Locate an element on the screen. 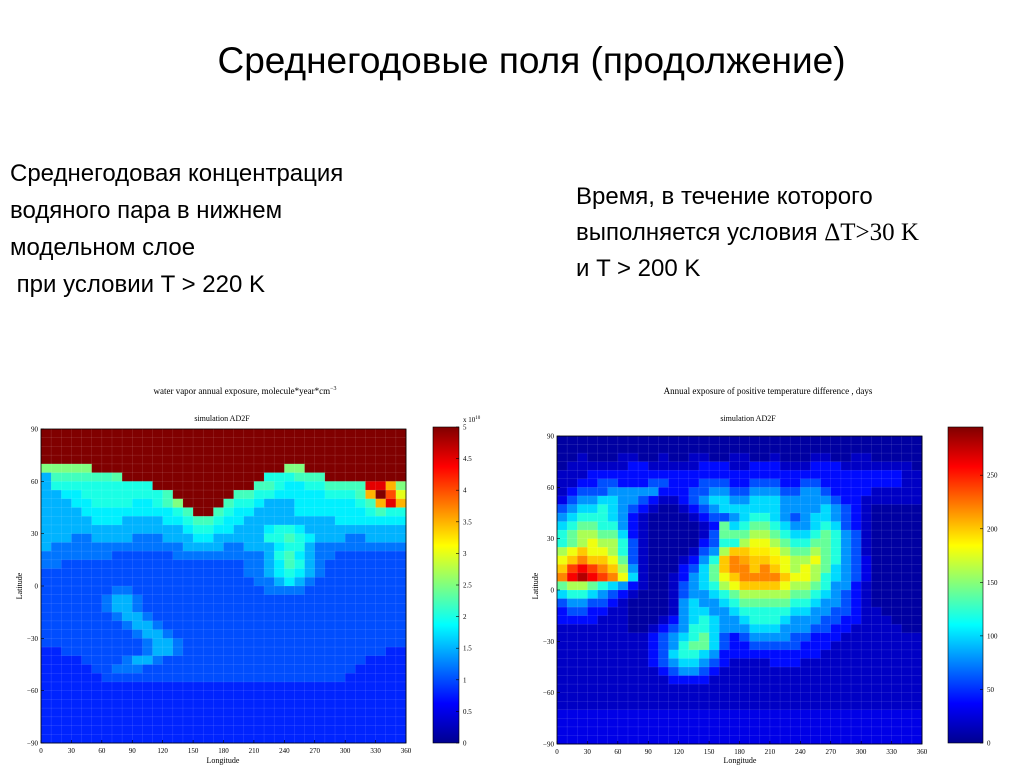  y-tick-label: −60 is located at coordinates (548, 693).